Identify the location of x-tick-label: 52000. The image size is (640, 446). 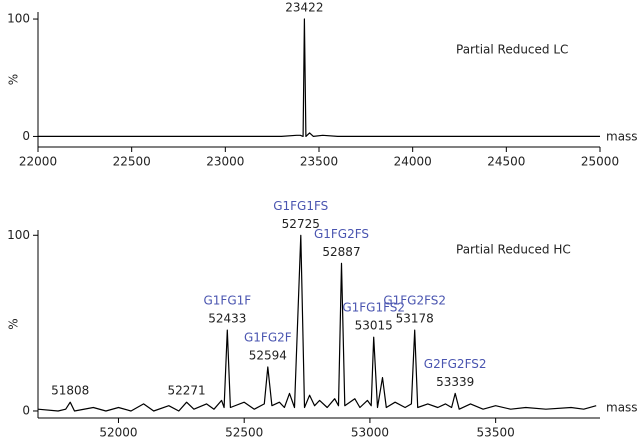
(118, 433).